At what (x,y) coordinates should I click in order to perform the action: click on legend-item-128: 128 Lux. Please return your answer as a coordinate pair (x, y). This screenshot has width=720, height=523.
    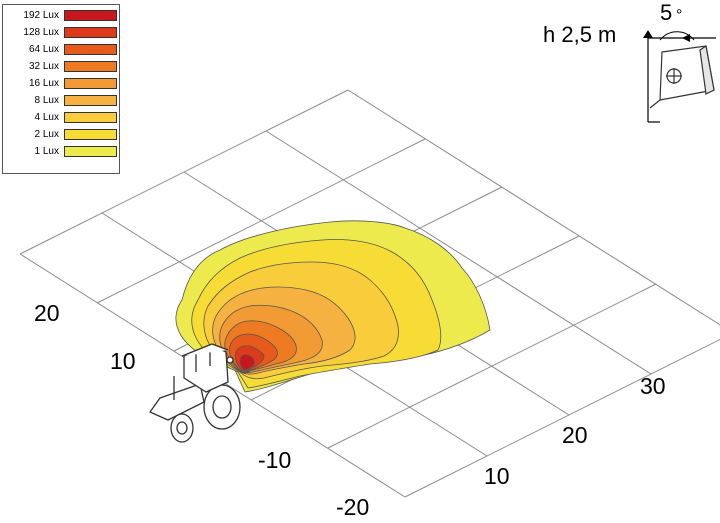
    Looking at the image, I should click on (61, 33).